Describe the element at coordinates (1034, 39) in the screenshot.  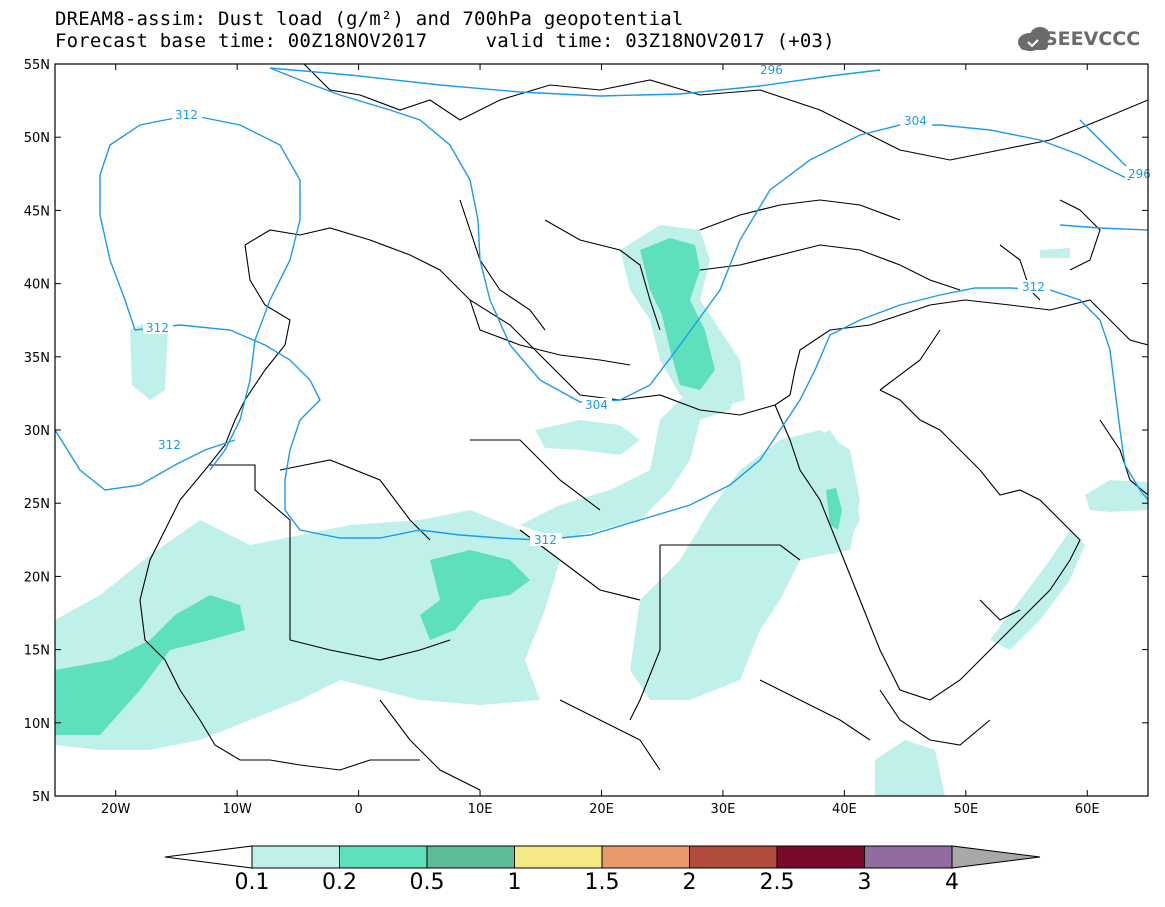
I see `cloud-icon` at that location.